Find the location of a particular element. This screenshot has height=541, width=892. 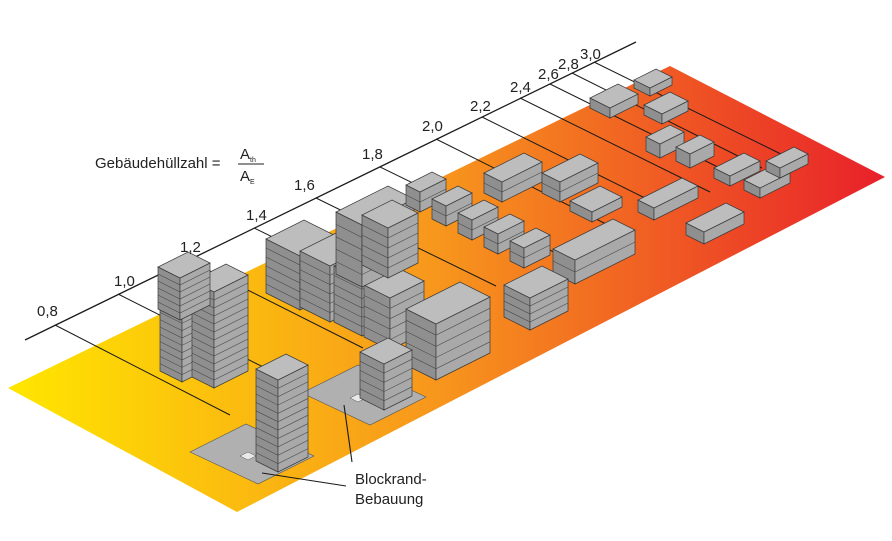

scale-tick-label: 1,0 is located at coordinates (124, 281).